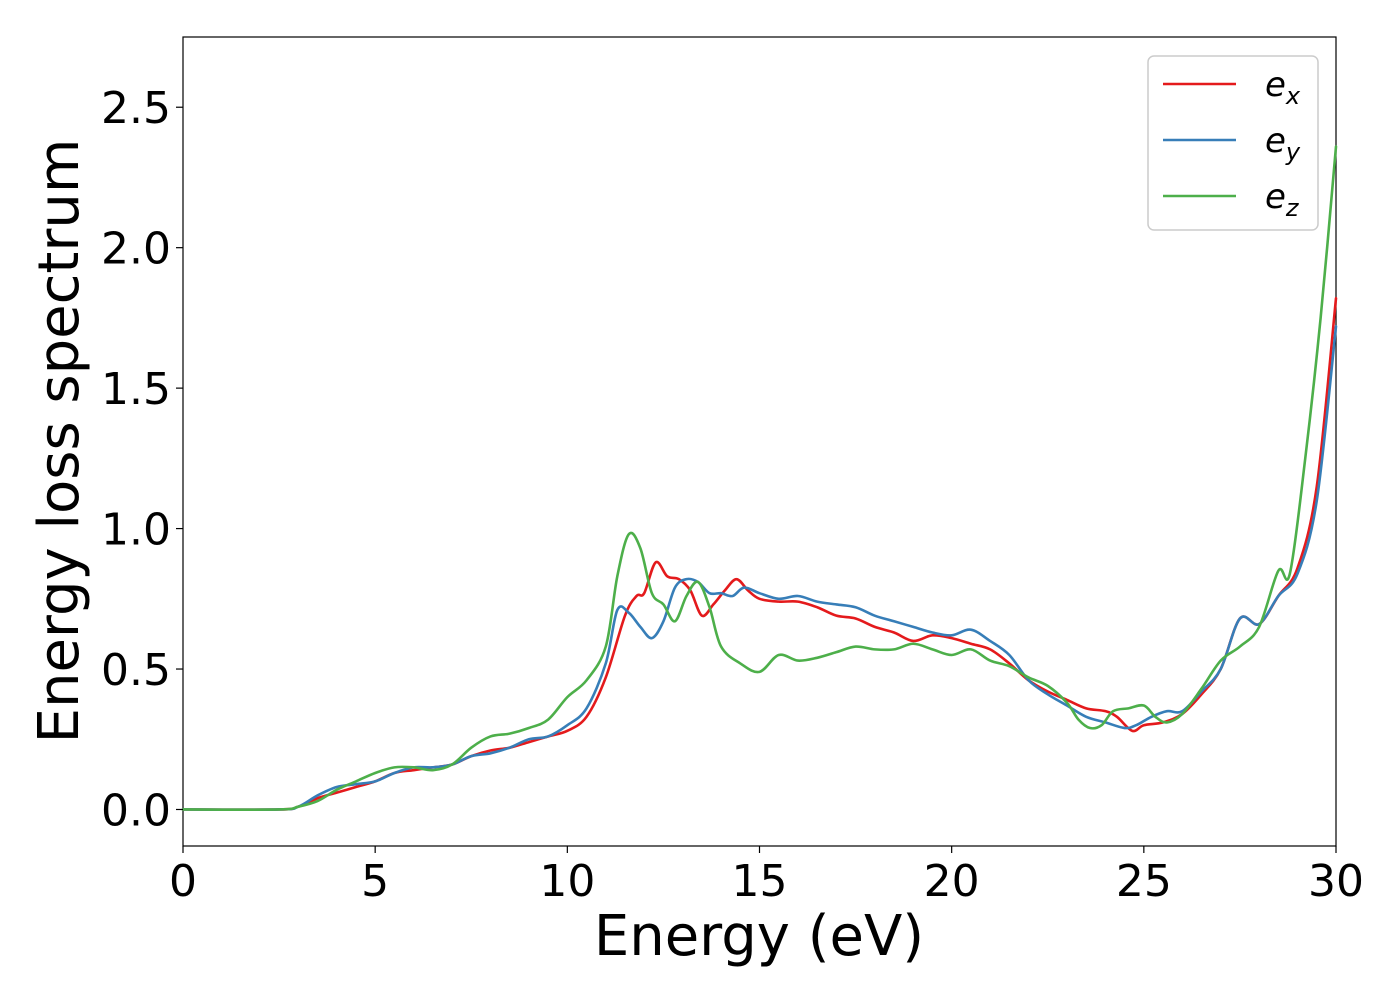 Image resolution: width=1400 pixels, height=1000 pixels. I want to click on legend-label-y: ey, so click(1283, 143).